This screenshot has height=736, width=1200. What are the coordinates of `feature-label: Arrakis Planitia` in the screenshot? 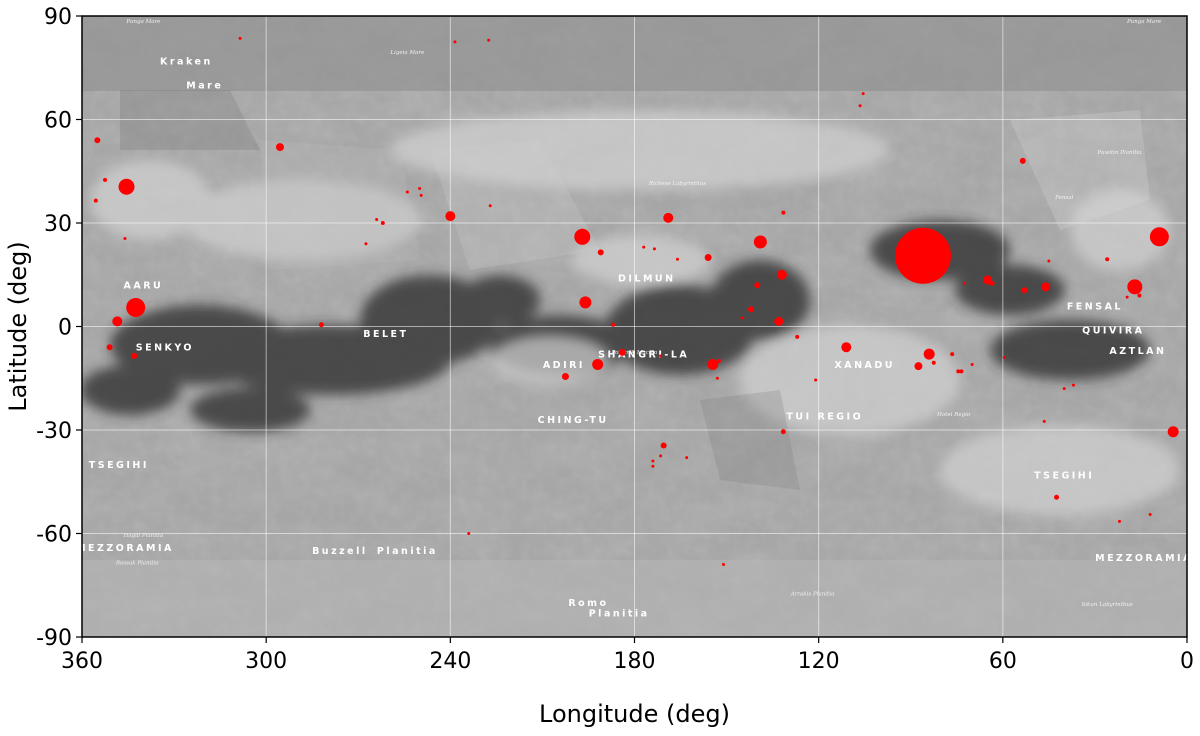 It's located at (812, 595).